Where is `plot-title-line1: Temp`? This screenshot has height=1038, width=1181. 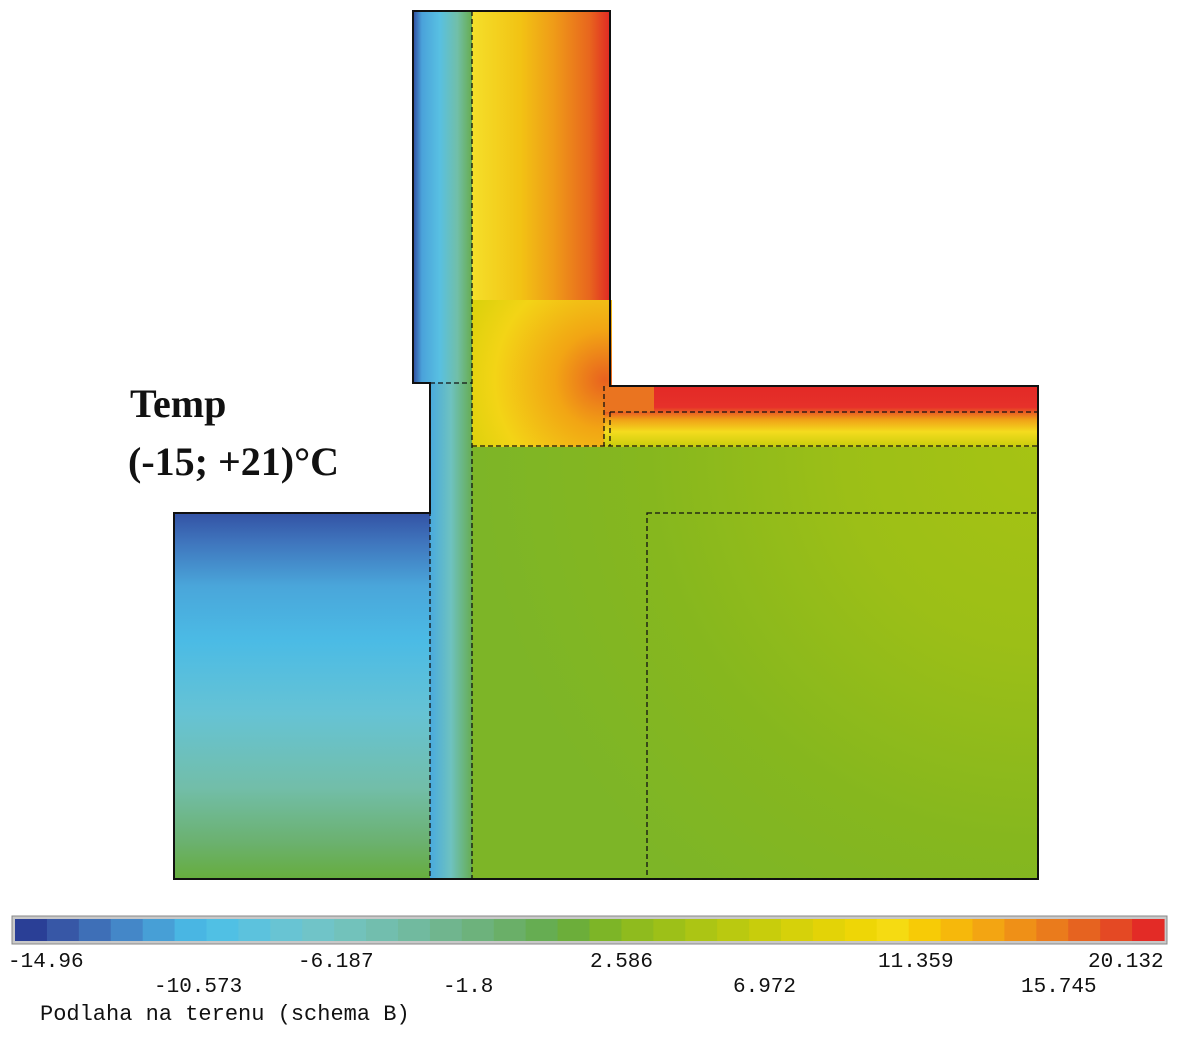
plot-title-line1: Temp is located at coordinates (178, 403).